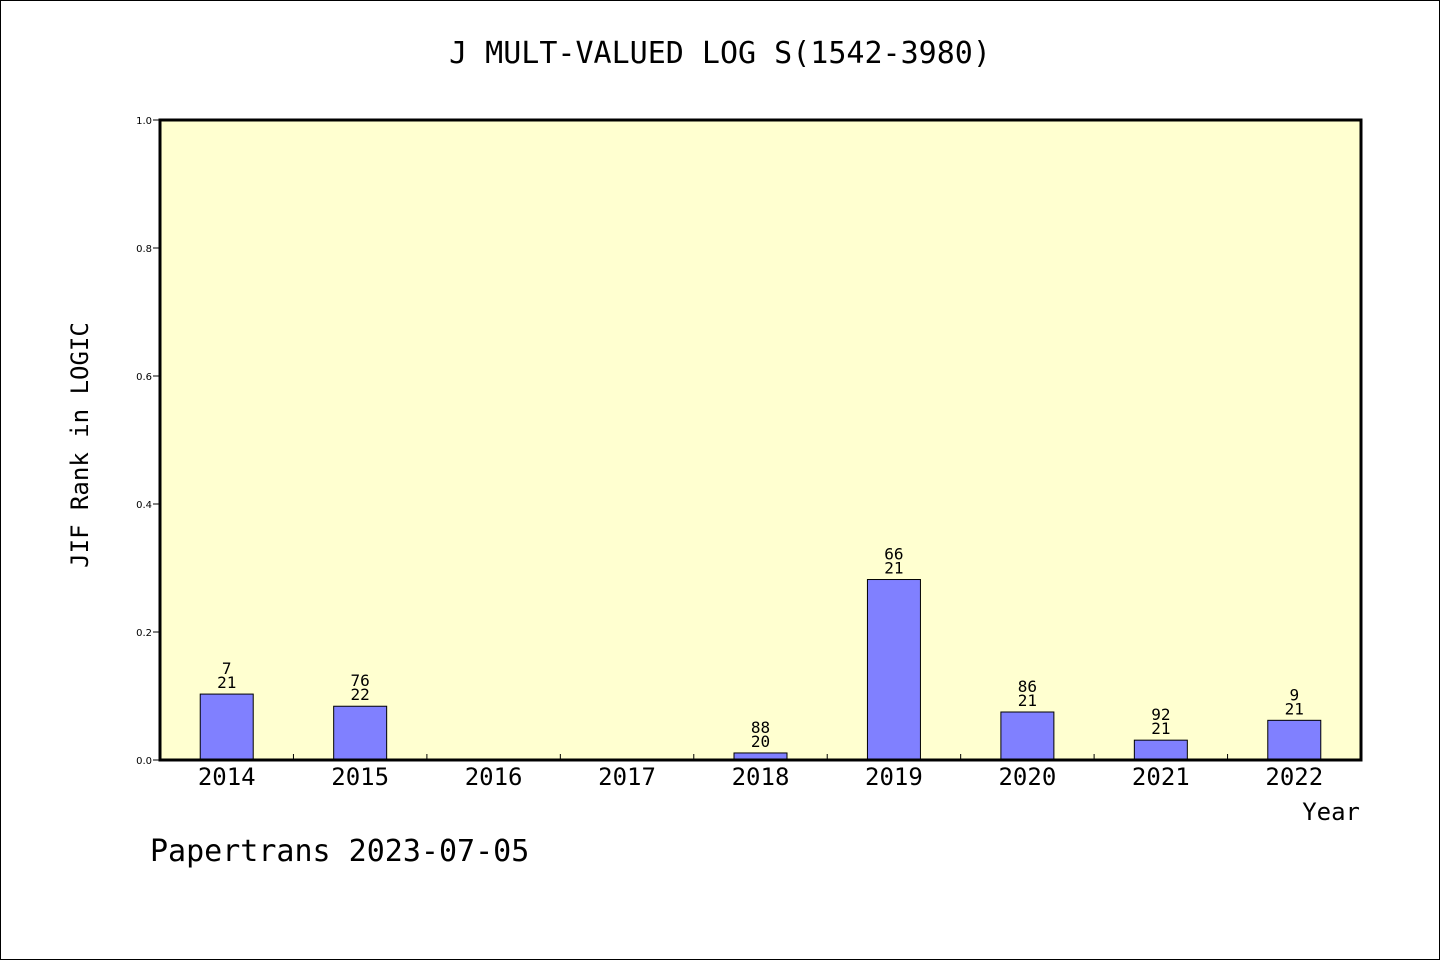  What do you see at coordinates (761, 777) in the screenshot?
I see `x-tick-label: 2018` at bounding box center [761, 777].